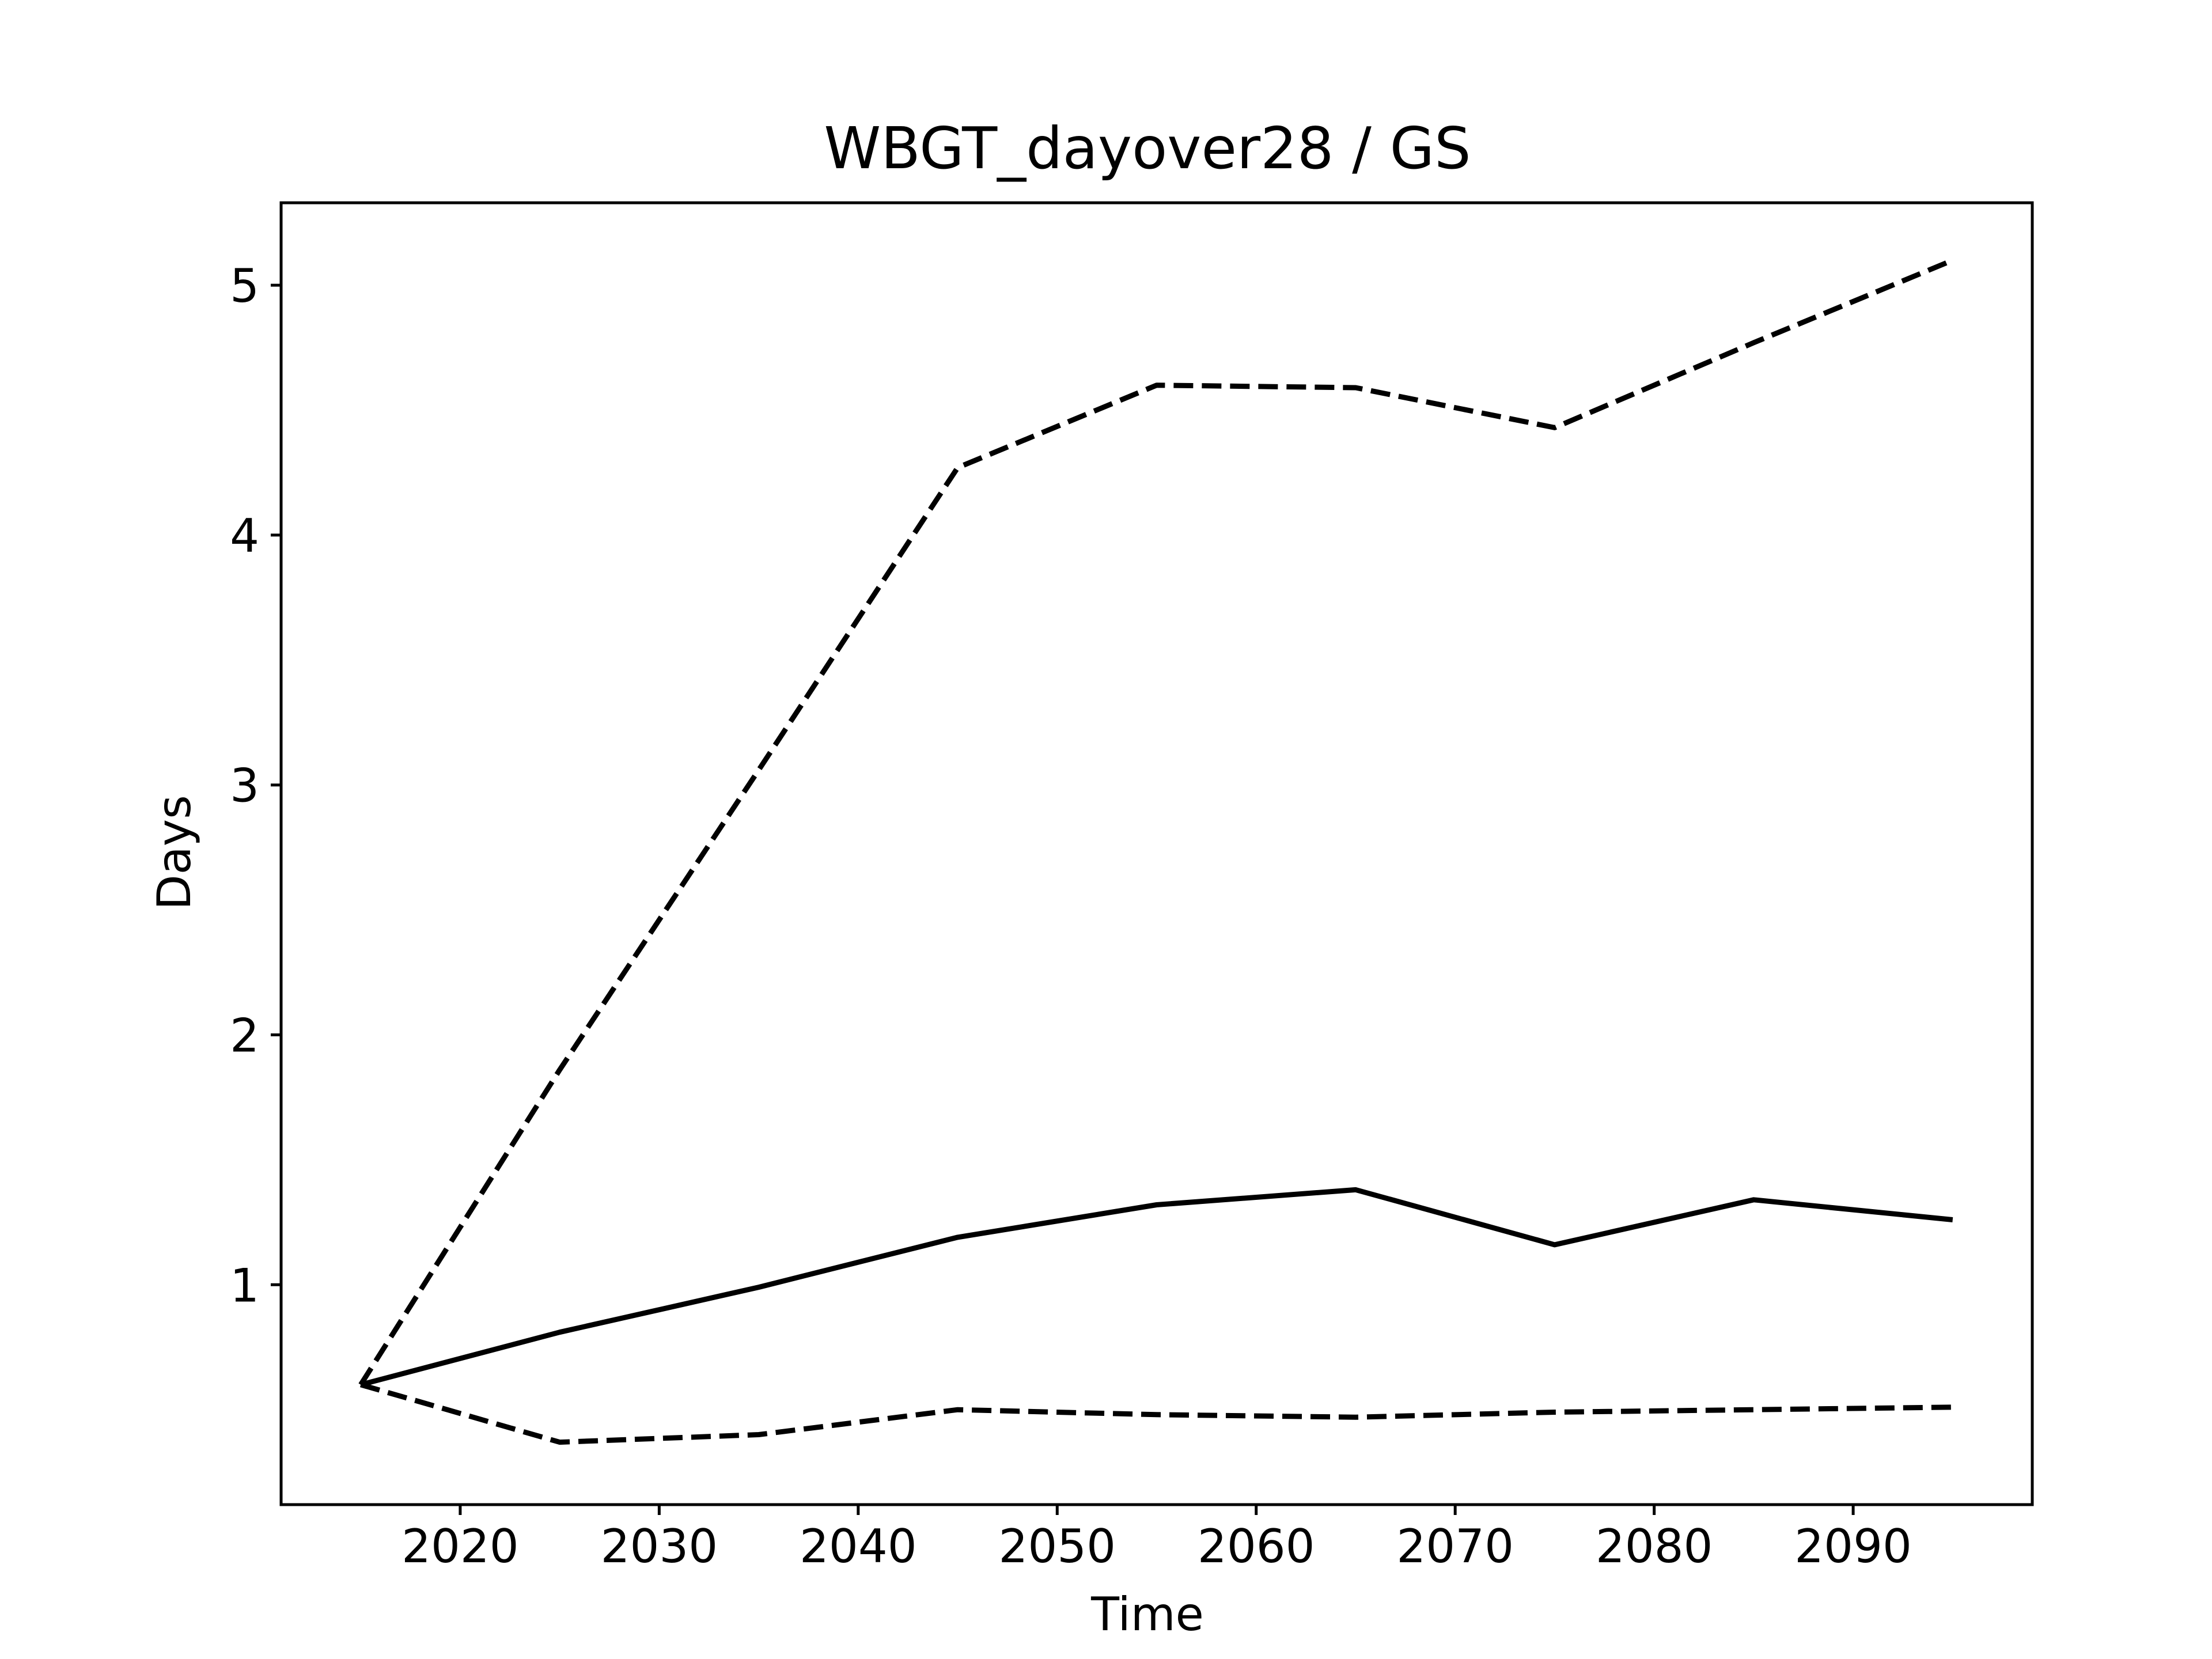 The image size is (2212, 1659). I want to click on x-tick-label: 2050, so click(1057, 1546).